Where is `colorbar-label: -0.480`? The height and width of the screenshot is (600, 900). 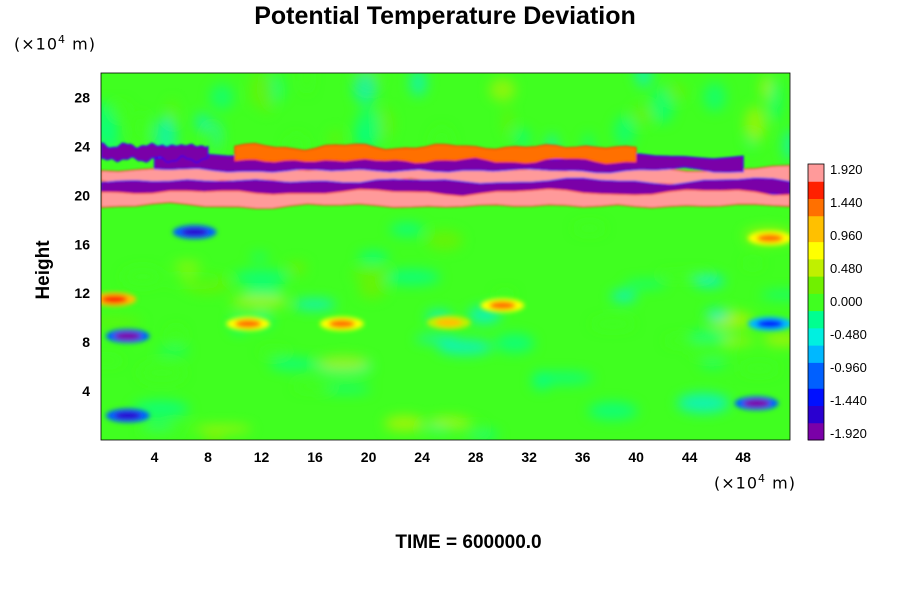
colorbar-label: -0.480 is located at coordinates (848, 334).